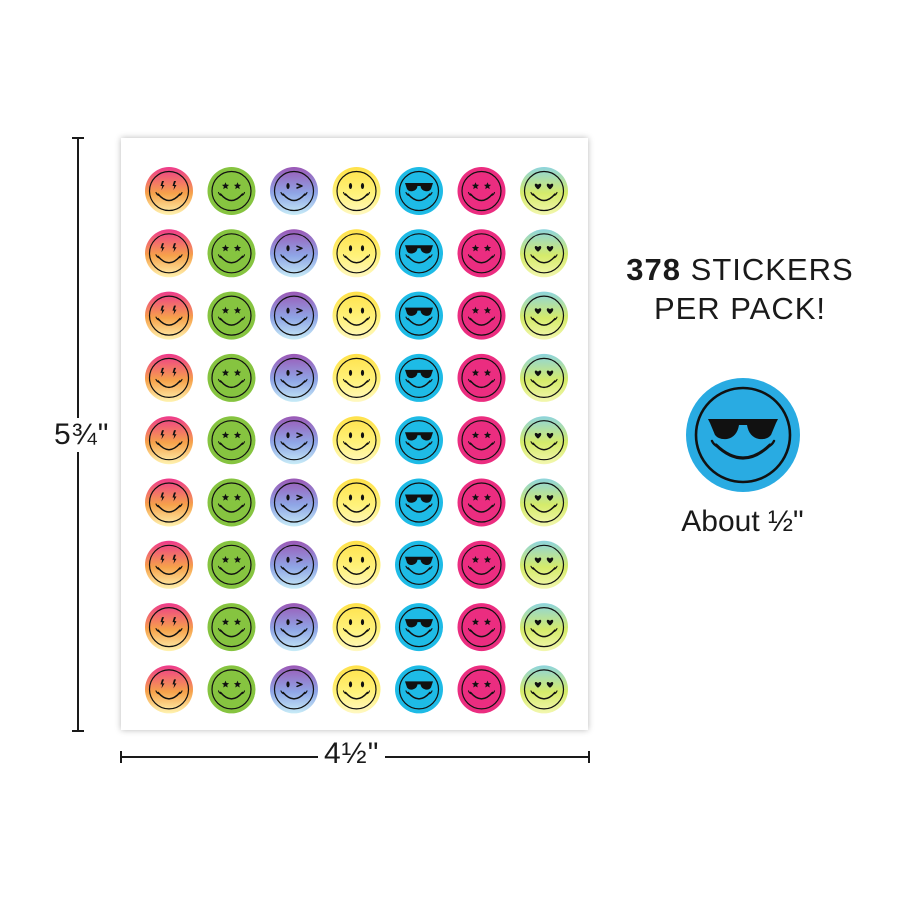  Describe the element at coordinates (419, 249) in the screenshot. I see `sunglasses-icon` at that location.